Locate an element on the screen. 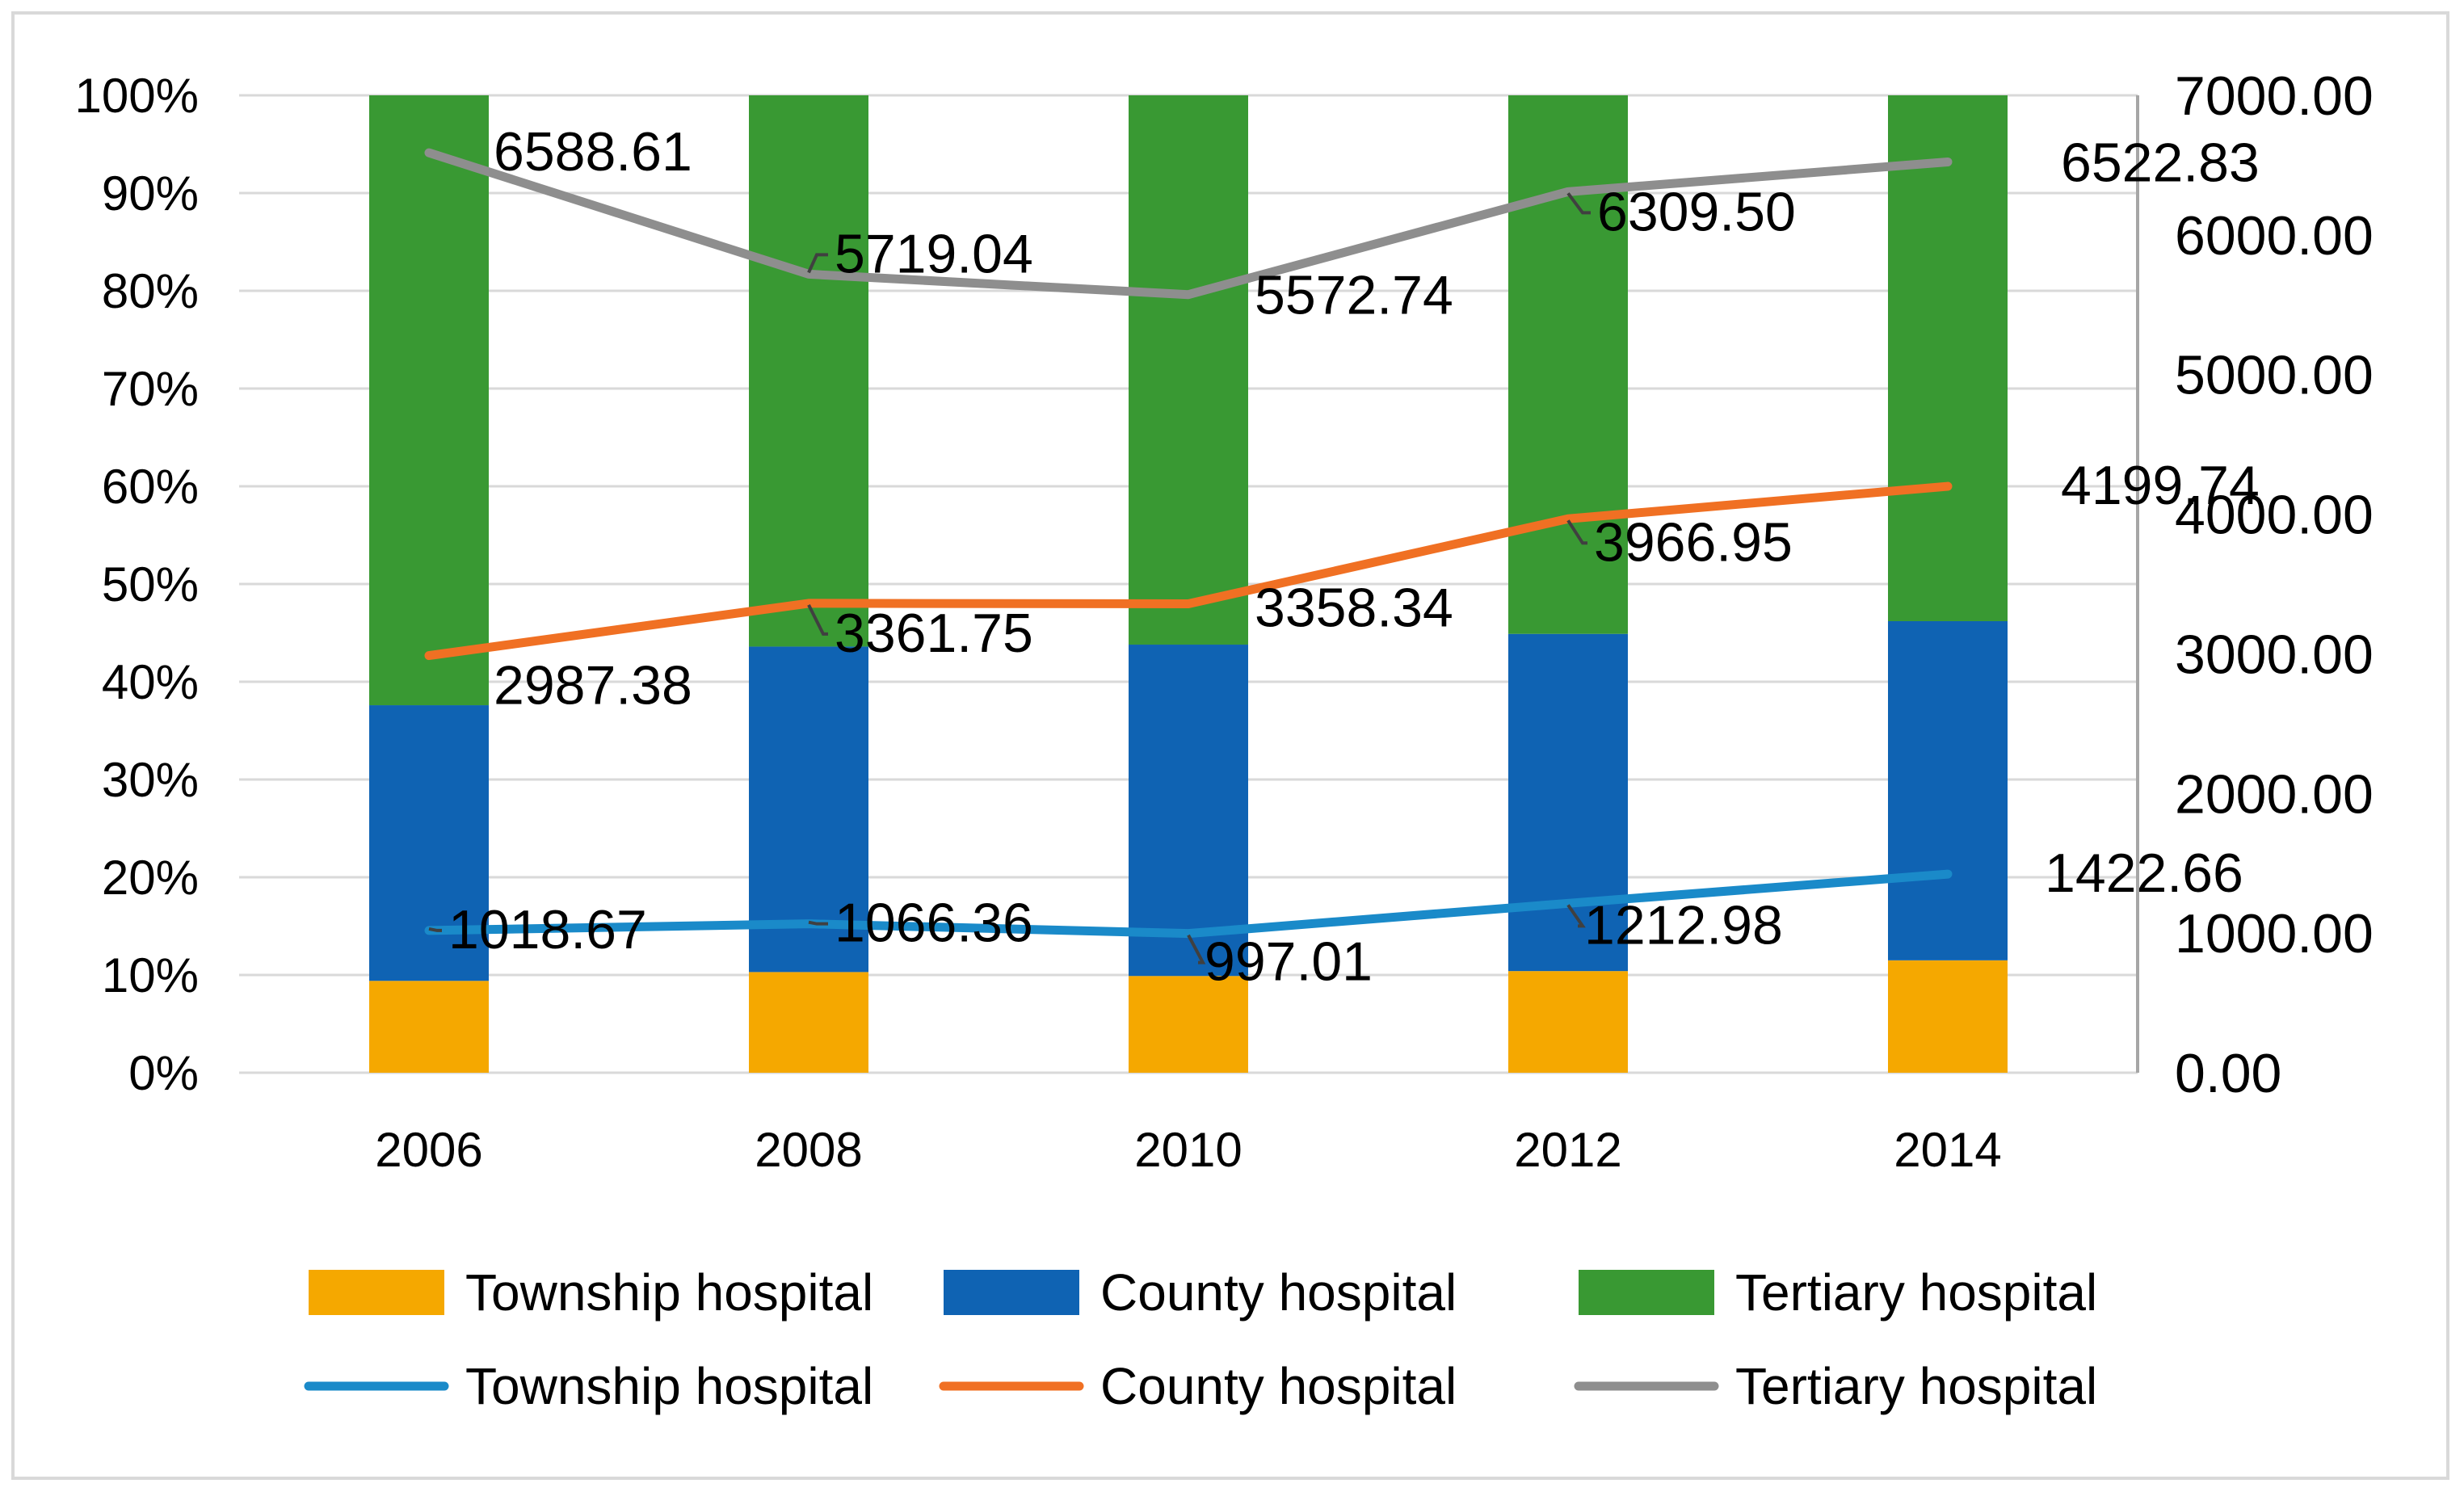  data-label: 6588.61 is located at coordinates (593, 152).